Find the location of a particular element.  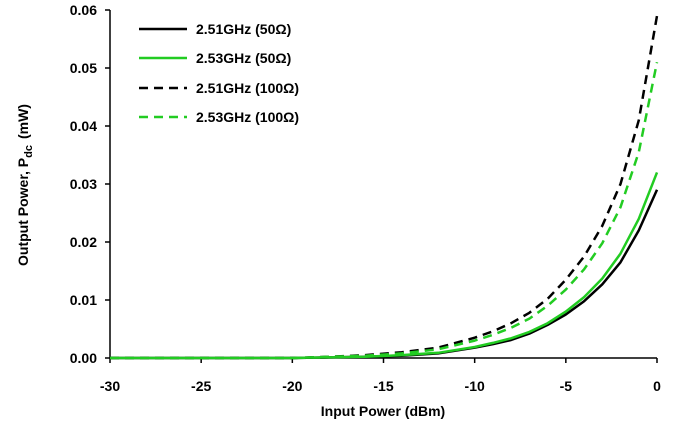

y-axis-title-main: Output Power, P is located at coordinates (23, 212).